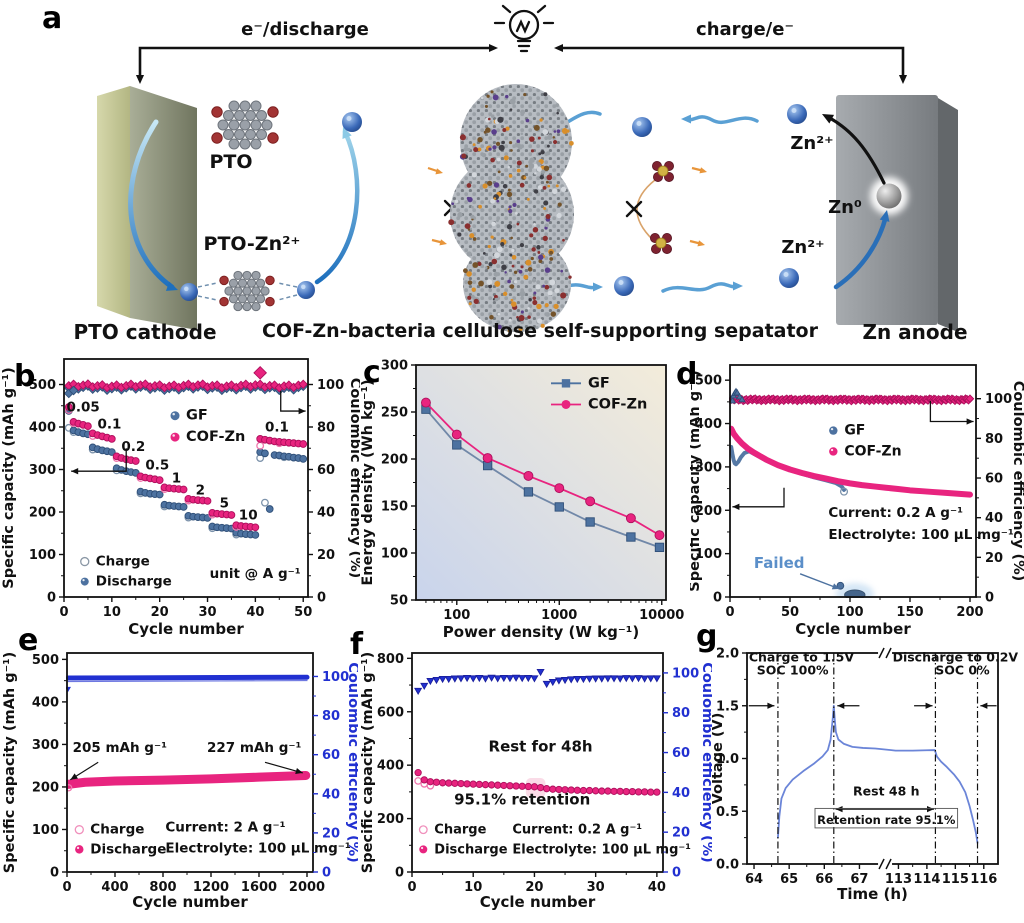 Image resolution: width=1024 pixels, height=923 pixels. Describe the element at coordinates (399, 601) in the screenshot. I see `svg-text: 50` at that location.